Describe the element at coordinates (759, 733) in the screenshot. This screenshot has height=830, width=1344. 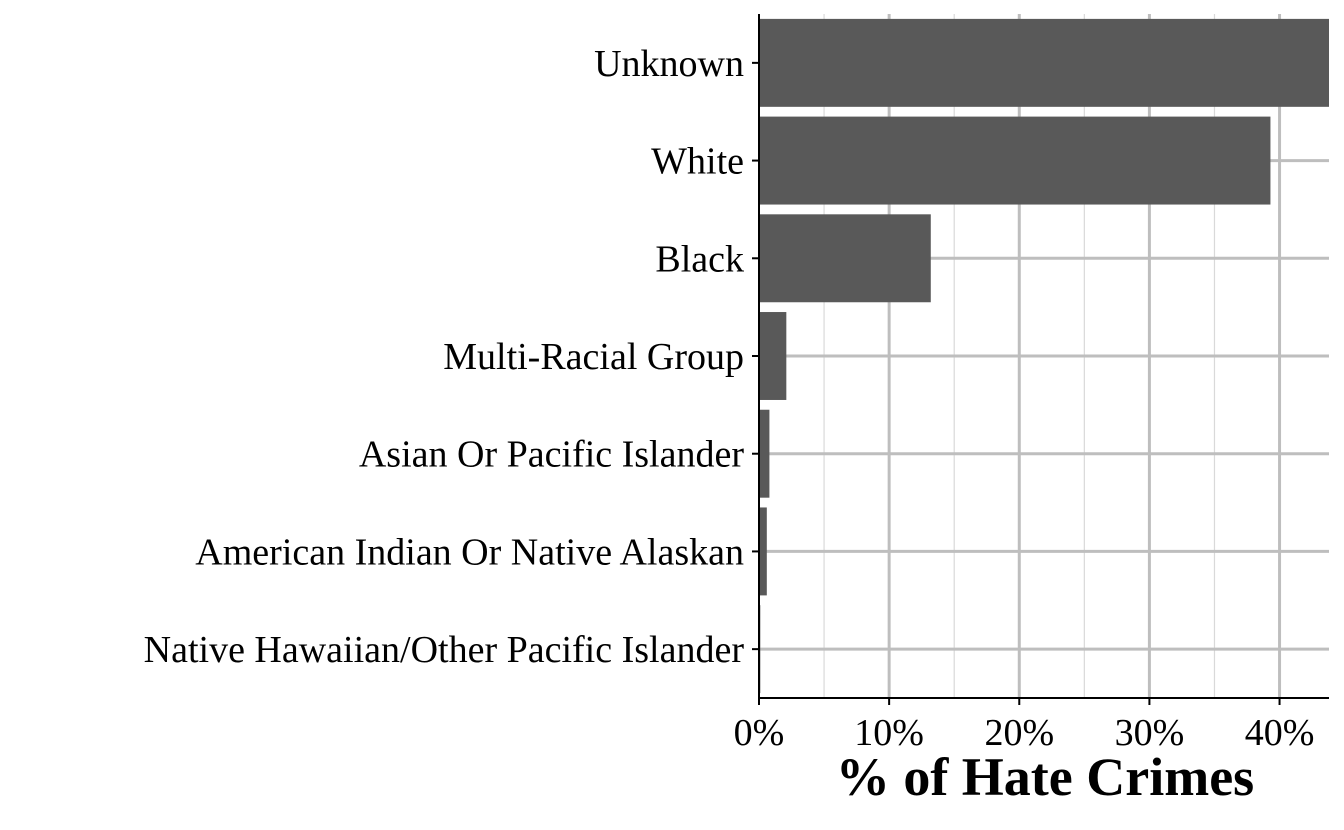
I see `x-tick-label: 0%` at that location.